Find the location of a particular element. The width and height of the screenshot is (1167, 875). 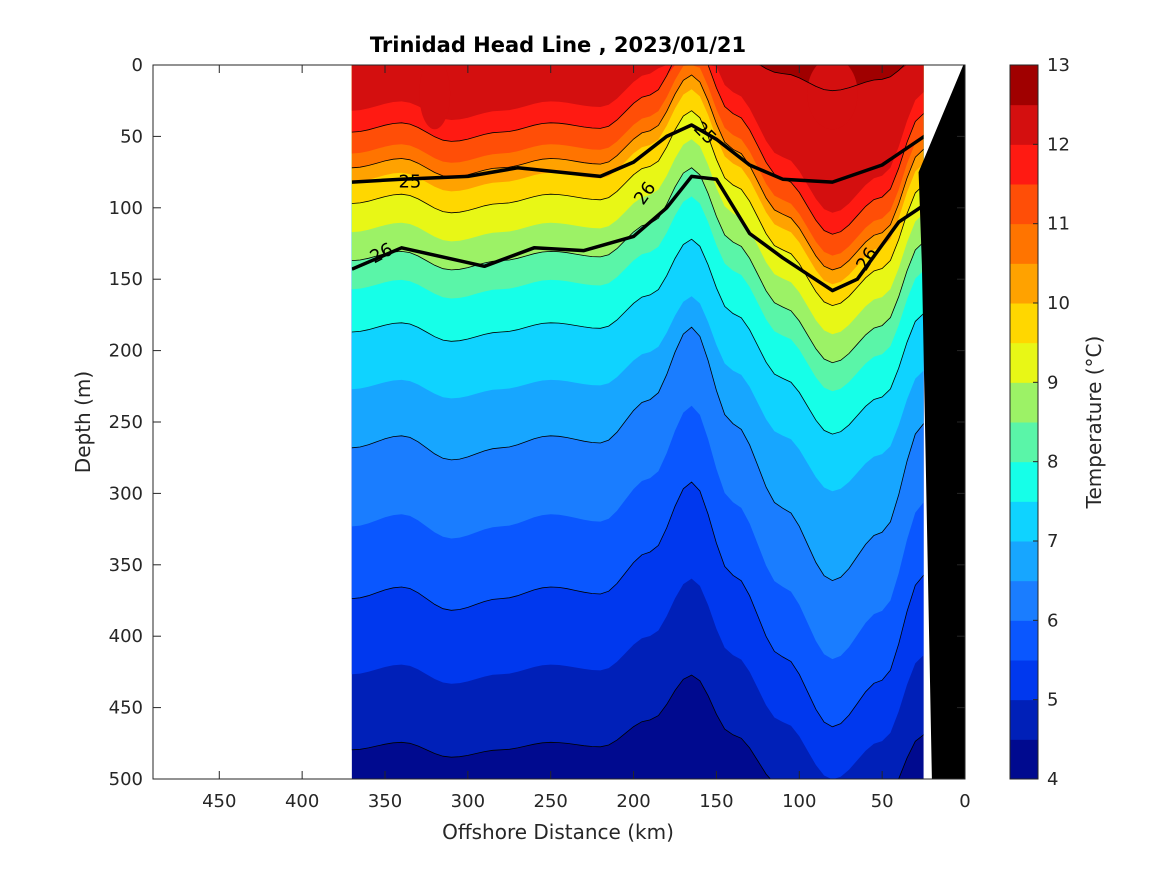

y-tick-label: 200 is located at coordinates (126, 351).